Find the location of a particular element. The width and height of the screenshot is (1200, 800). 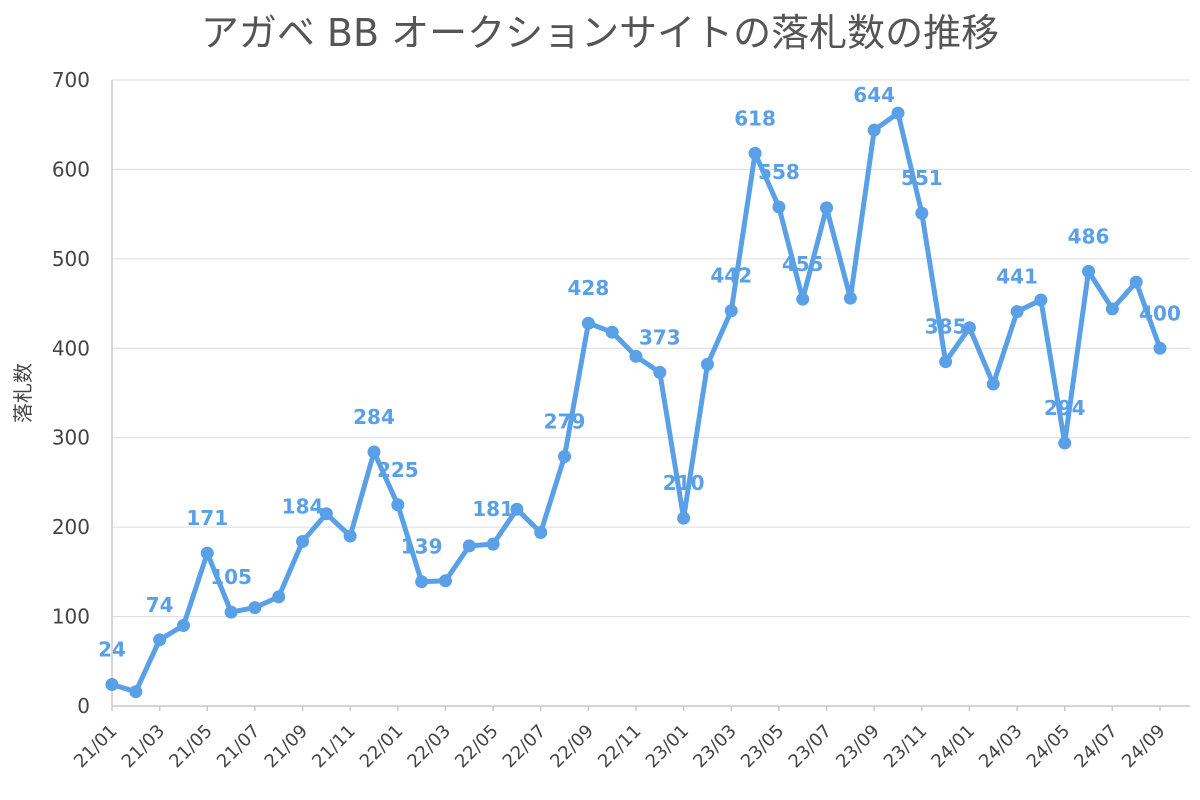

chart-title: アガベ BB オークションサイトの落札数の推移 is located at coordinates (600, 33).